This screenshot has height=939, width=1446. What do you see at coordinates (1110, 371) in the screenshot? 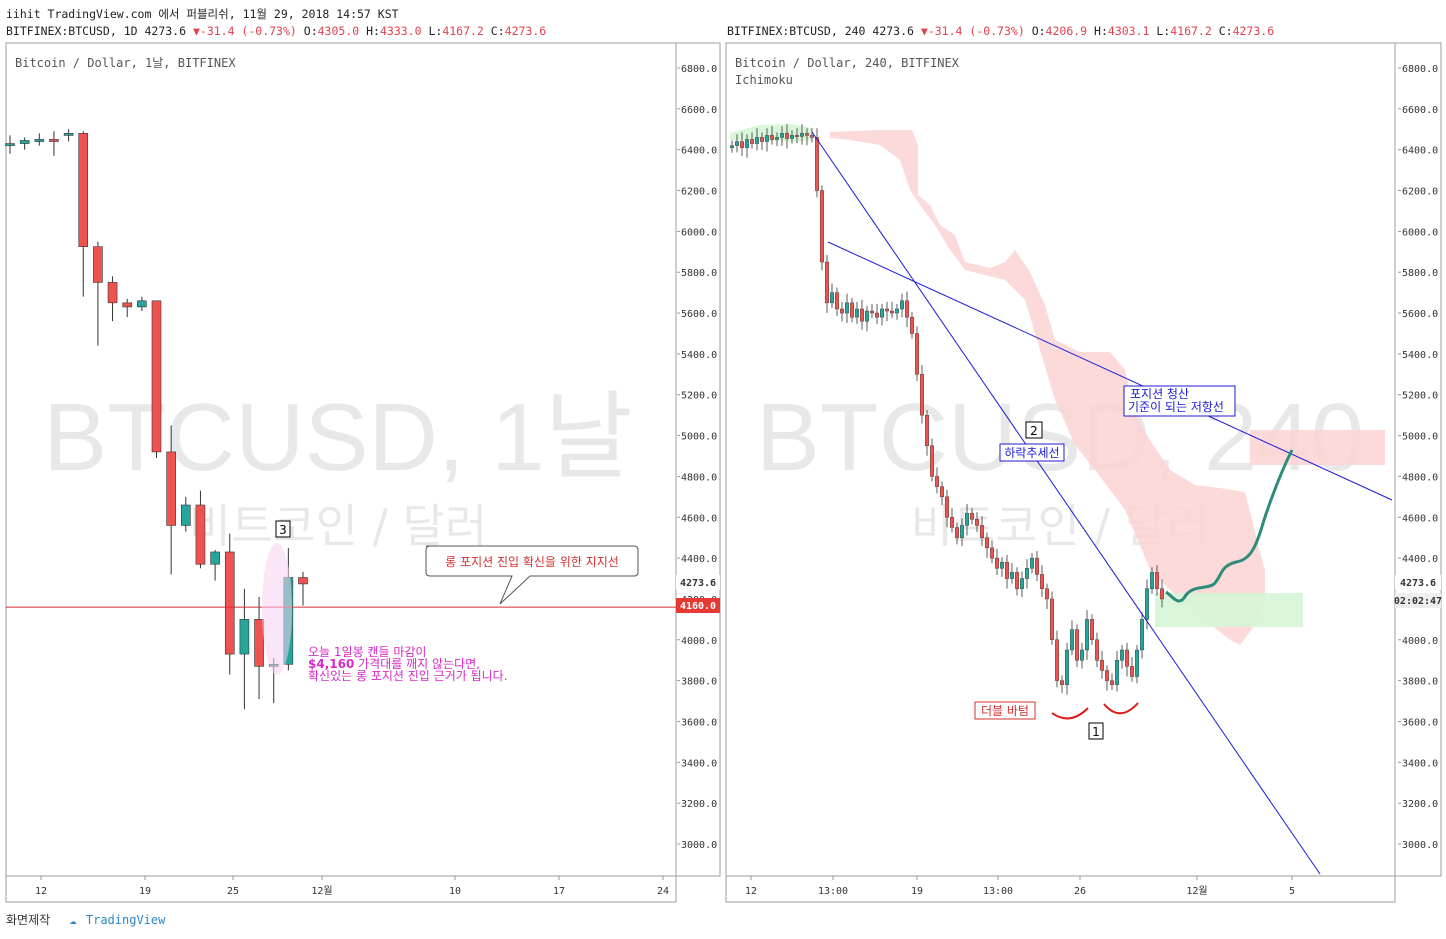
I see `resistance-line` at bounding box center [1110, 371].